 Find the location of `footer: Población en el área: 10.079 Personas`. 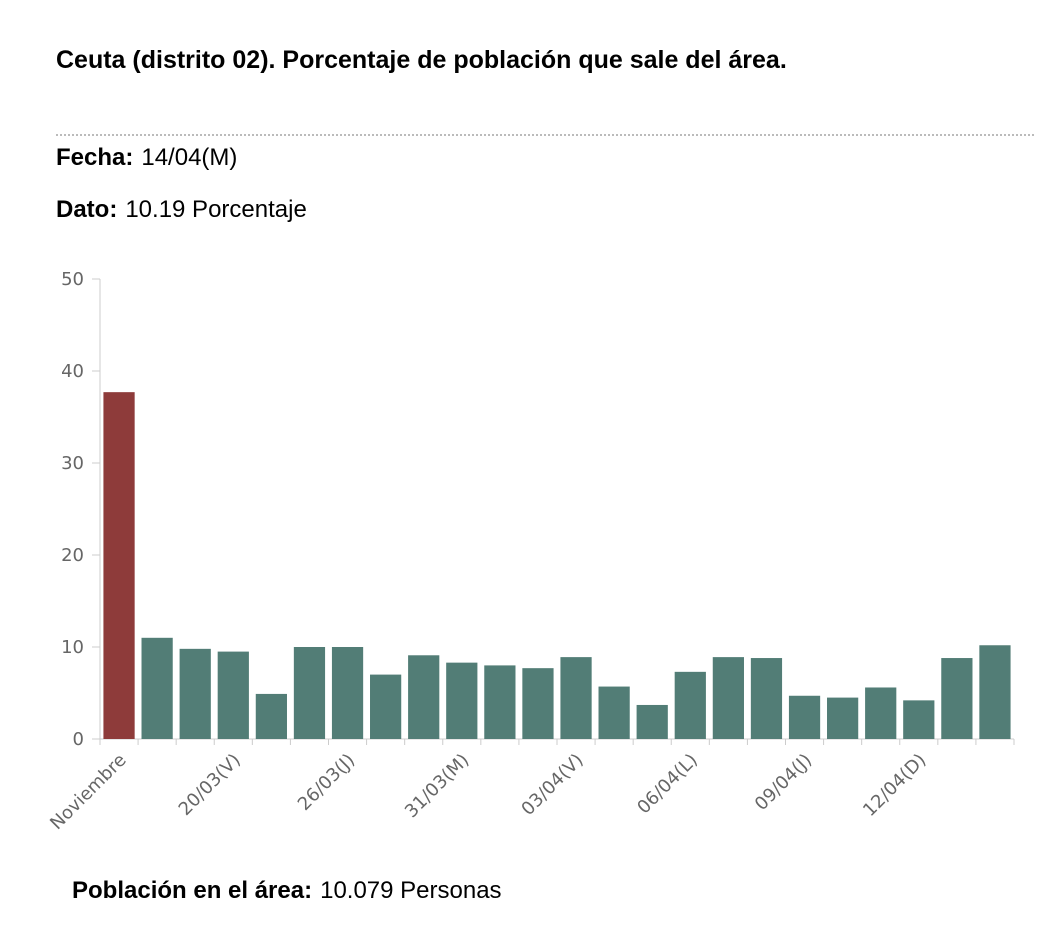

footer: Población en el área: 10.079 Personas is located at coordinates (287, 891).